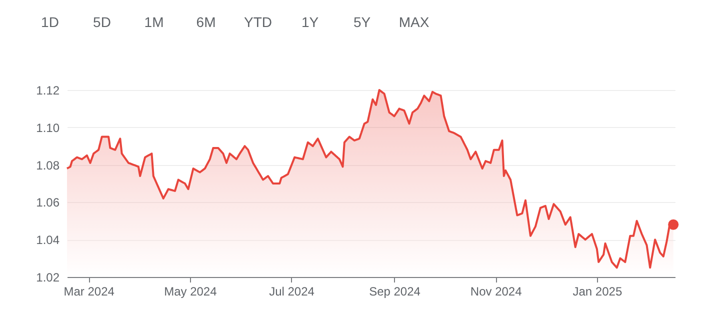 Image resolution: width=724 pixels, height=321 pixels. I want to click on y-tick-label: 1.10, so click(48, 127).